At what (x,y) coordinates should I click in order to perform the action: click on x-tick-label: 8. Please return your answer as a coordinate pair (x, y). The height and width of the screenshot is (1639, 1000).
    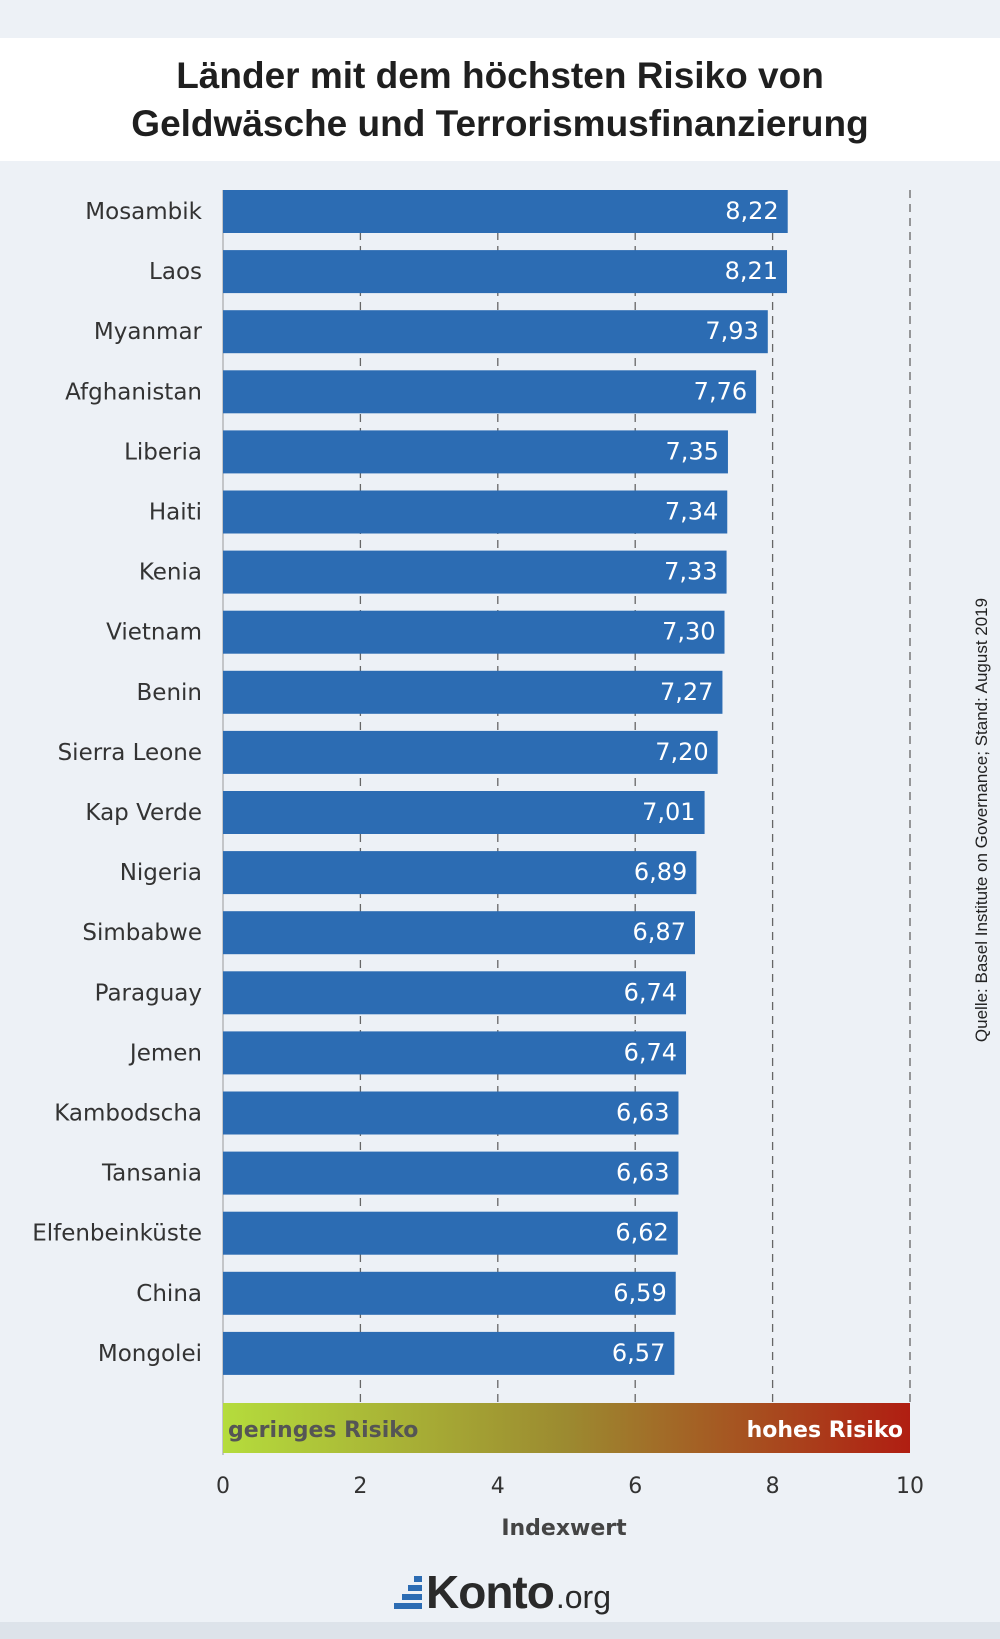
    Looking at the image, I should click on (773, 1486).